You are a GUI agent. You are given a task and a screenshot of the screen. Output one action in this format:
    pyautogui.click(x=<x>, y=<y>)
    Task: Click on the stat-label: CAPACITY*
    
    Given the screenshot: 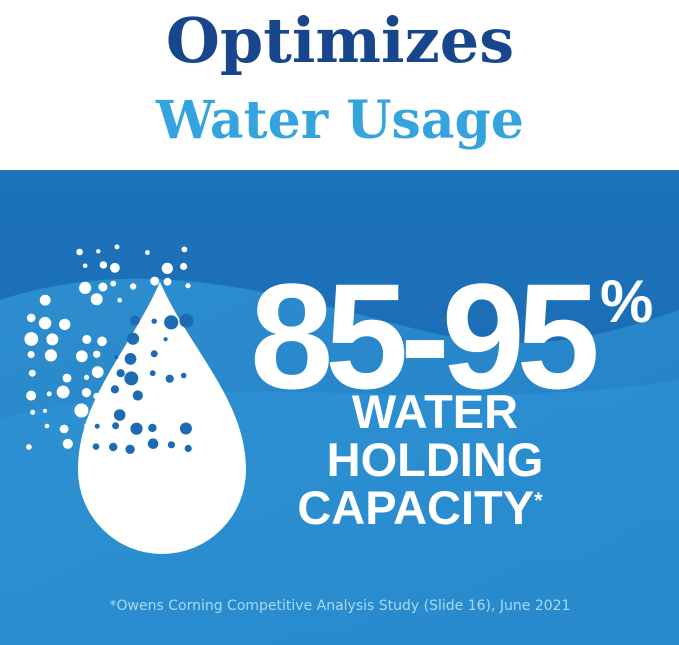 What is the action you would take?
    pyautogui.click(x=420, y=507)
    